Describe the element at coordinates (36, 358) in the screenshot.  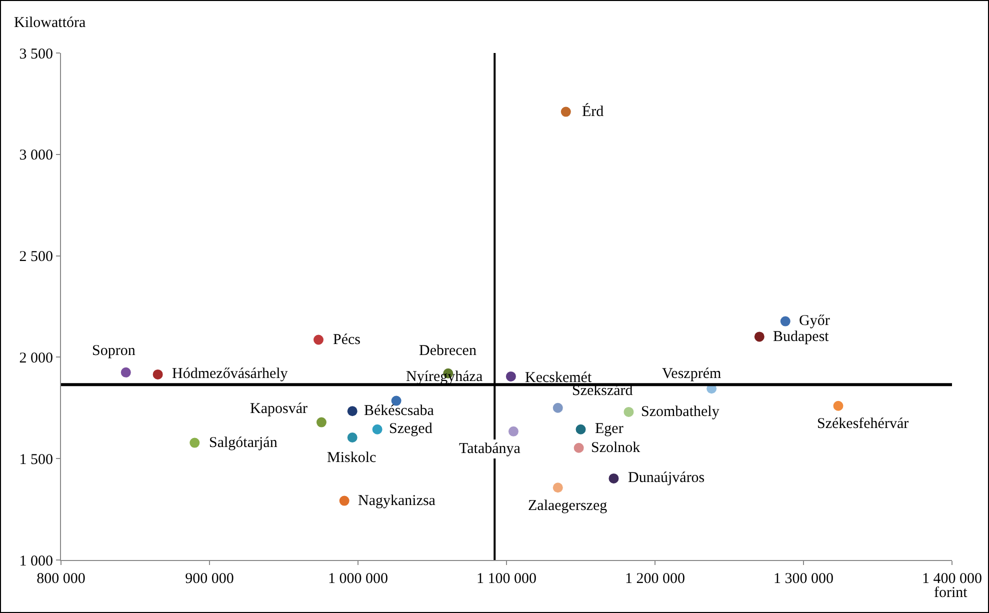
I see `y-tick-label: 2 000` at that location.